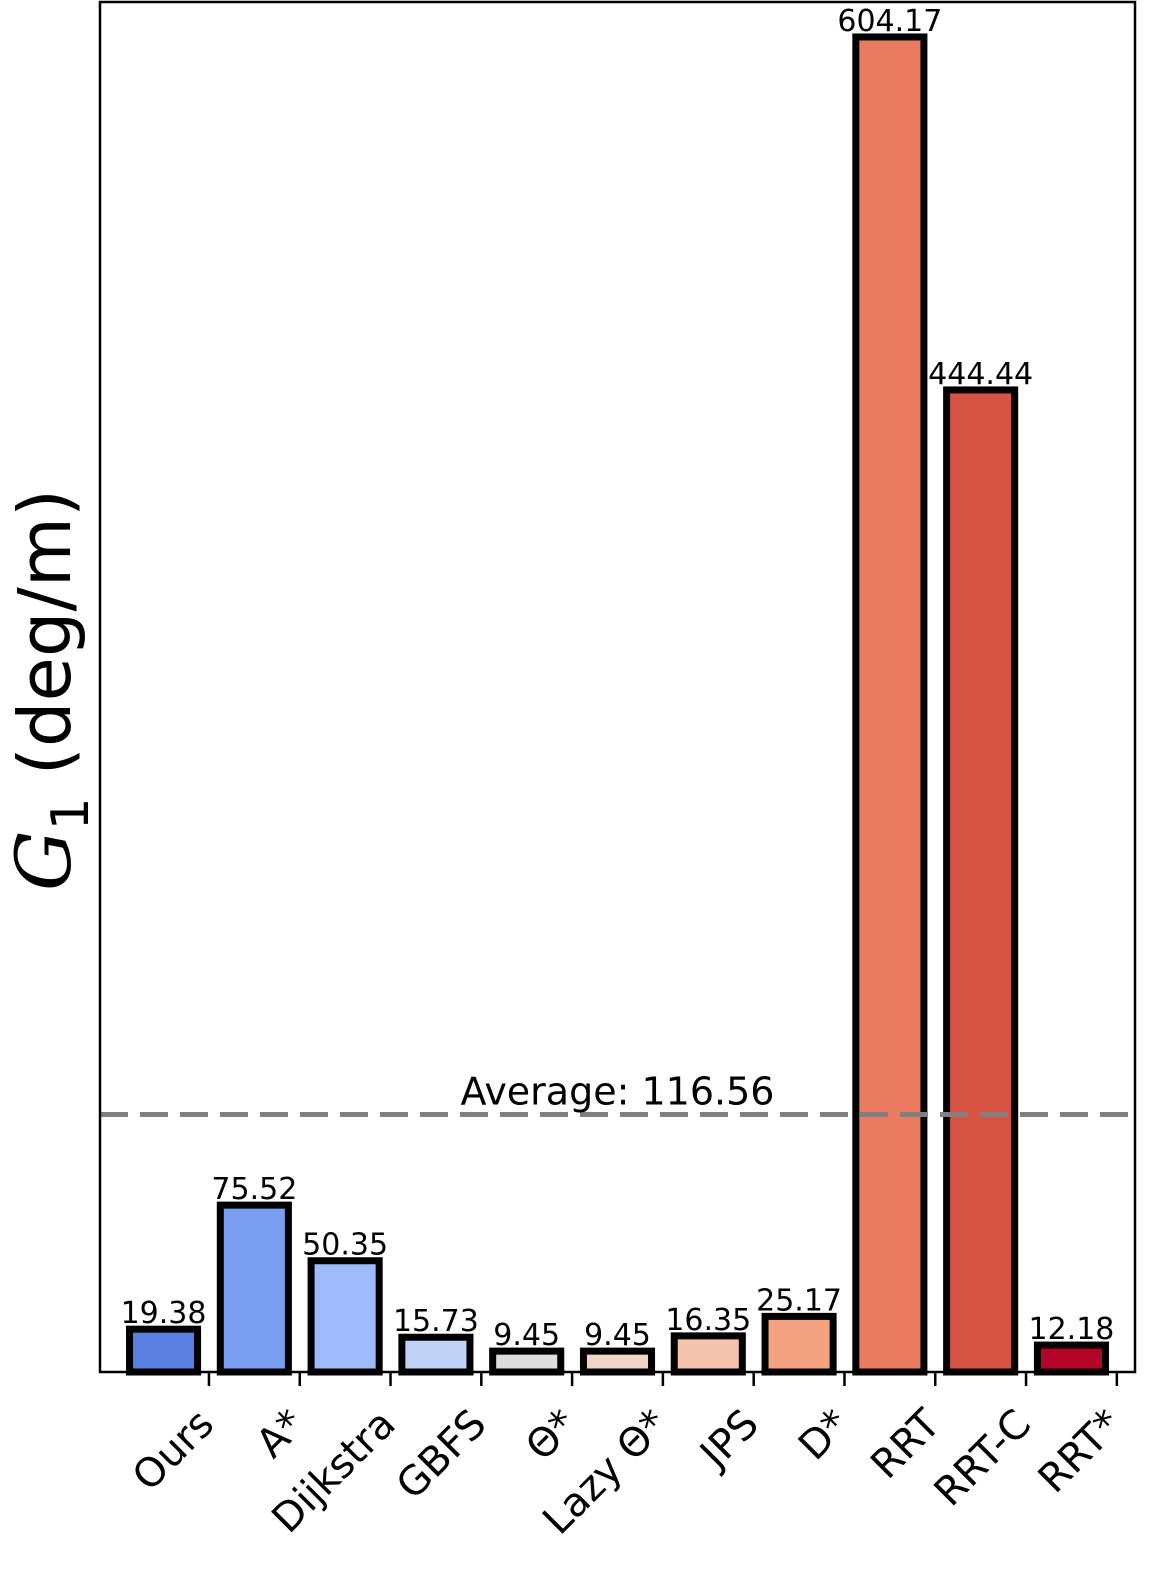  I want to click on x-tick-label-9: RRT-C, so click(983, 1458).